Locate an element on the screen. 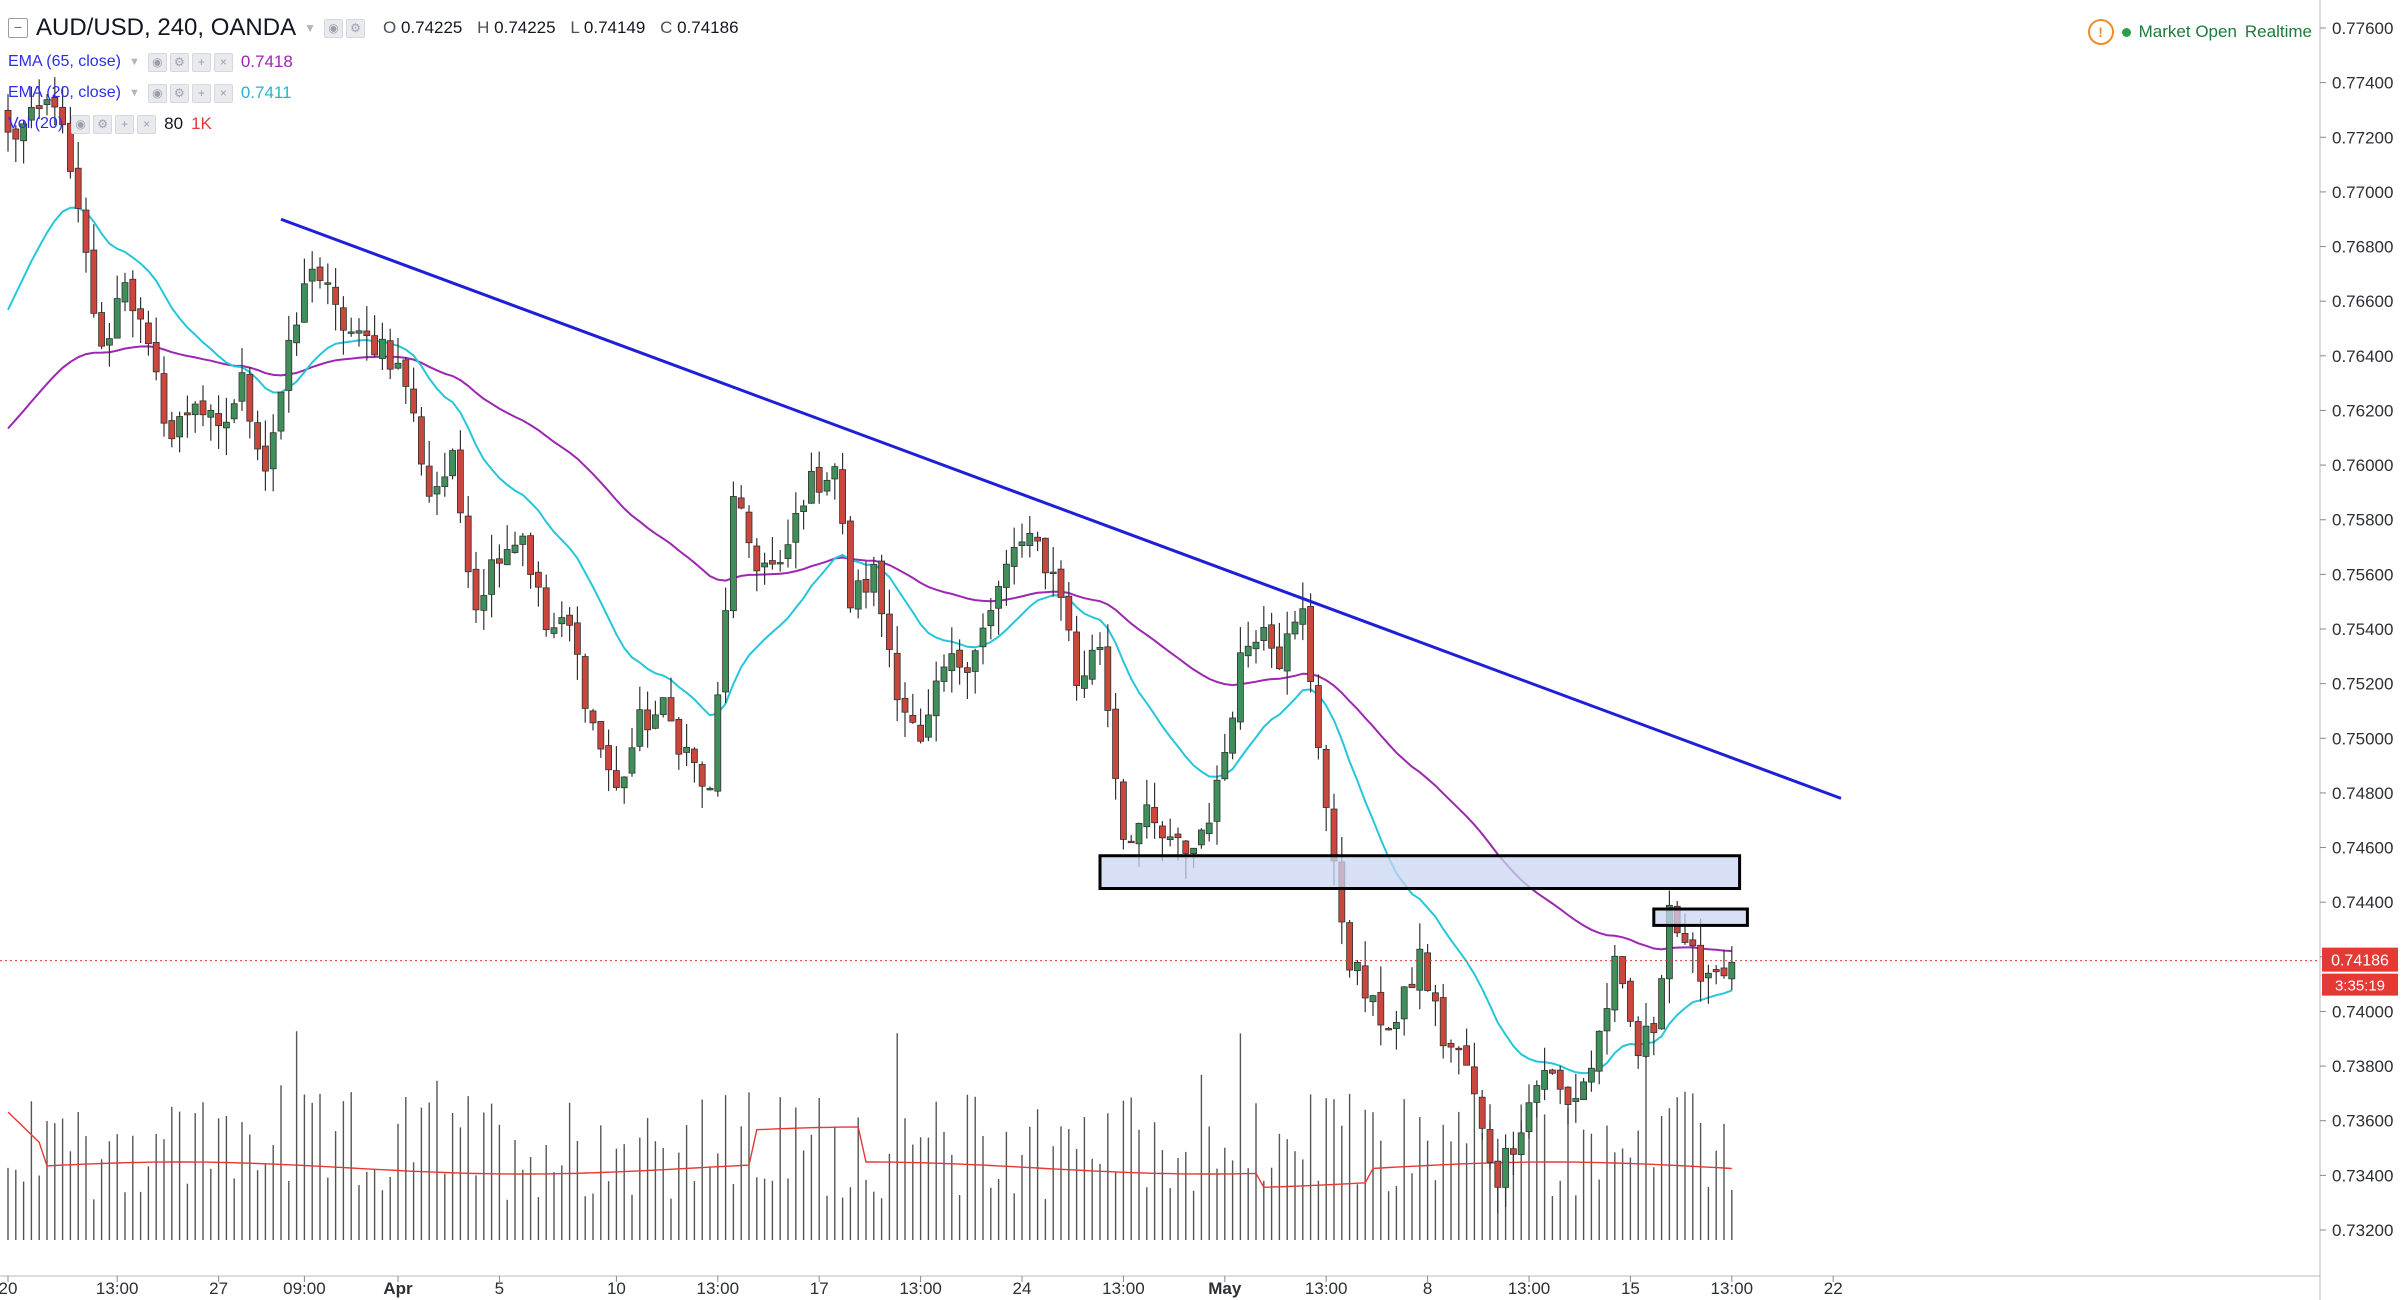  y-tick-label: 0.74000 is located at coordinates (2362, 1011).